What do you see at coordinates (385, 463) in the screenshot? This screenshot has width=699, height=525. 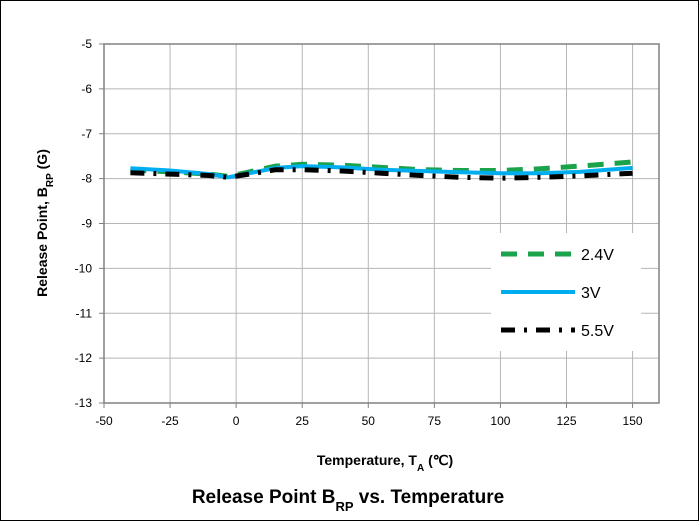 I see `x-axis-label: Temperature, TA (℃)` at bounding box center [385, 463].